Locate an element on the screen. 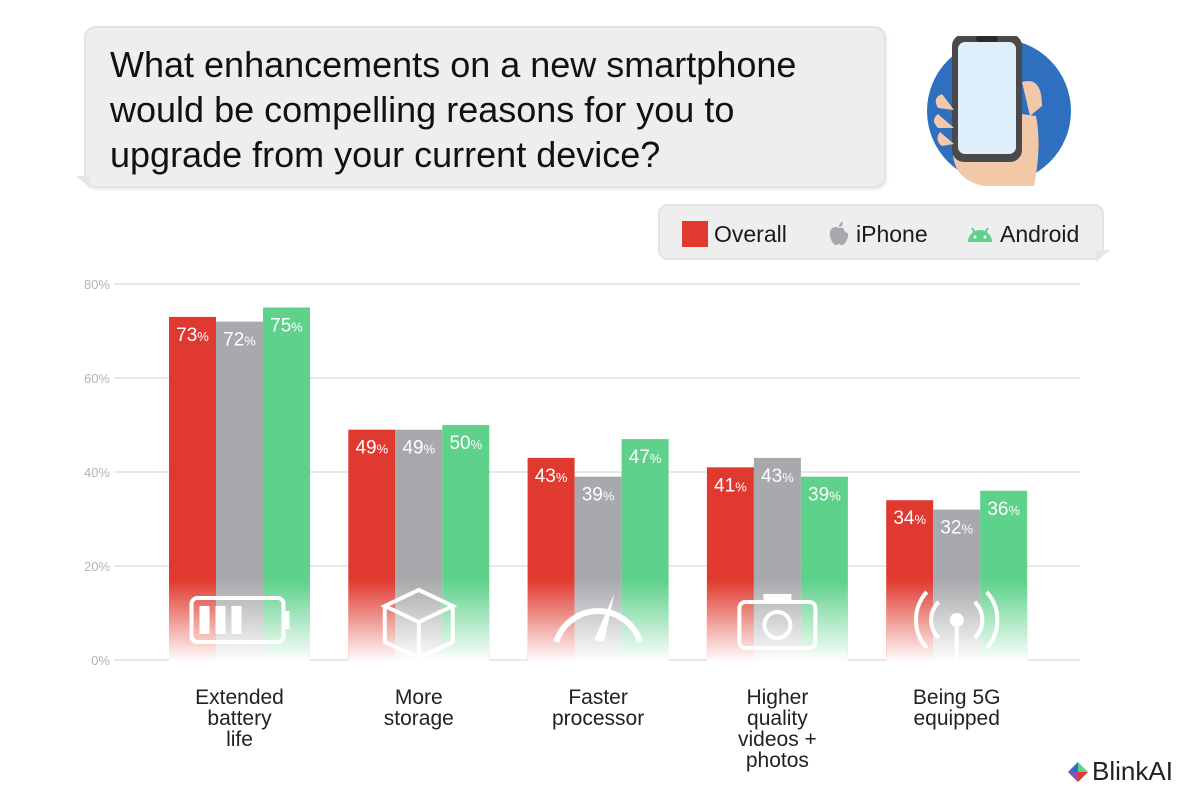  legend-label: Overall is located at coordinates (750, 233).